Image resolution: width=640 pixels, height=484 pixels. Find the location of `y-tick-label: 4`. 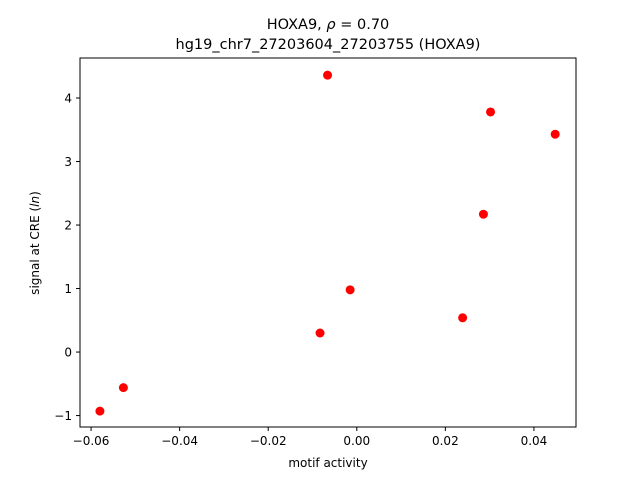

y-tick-label: 4 is located at coordinates (68, 99).